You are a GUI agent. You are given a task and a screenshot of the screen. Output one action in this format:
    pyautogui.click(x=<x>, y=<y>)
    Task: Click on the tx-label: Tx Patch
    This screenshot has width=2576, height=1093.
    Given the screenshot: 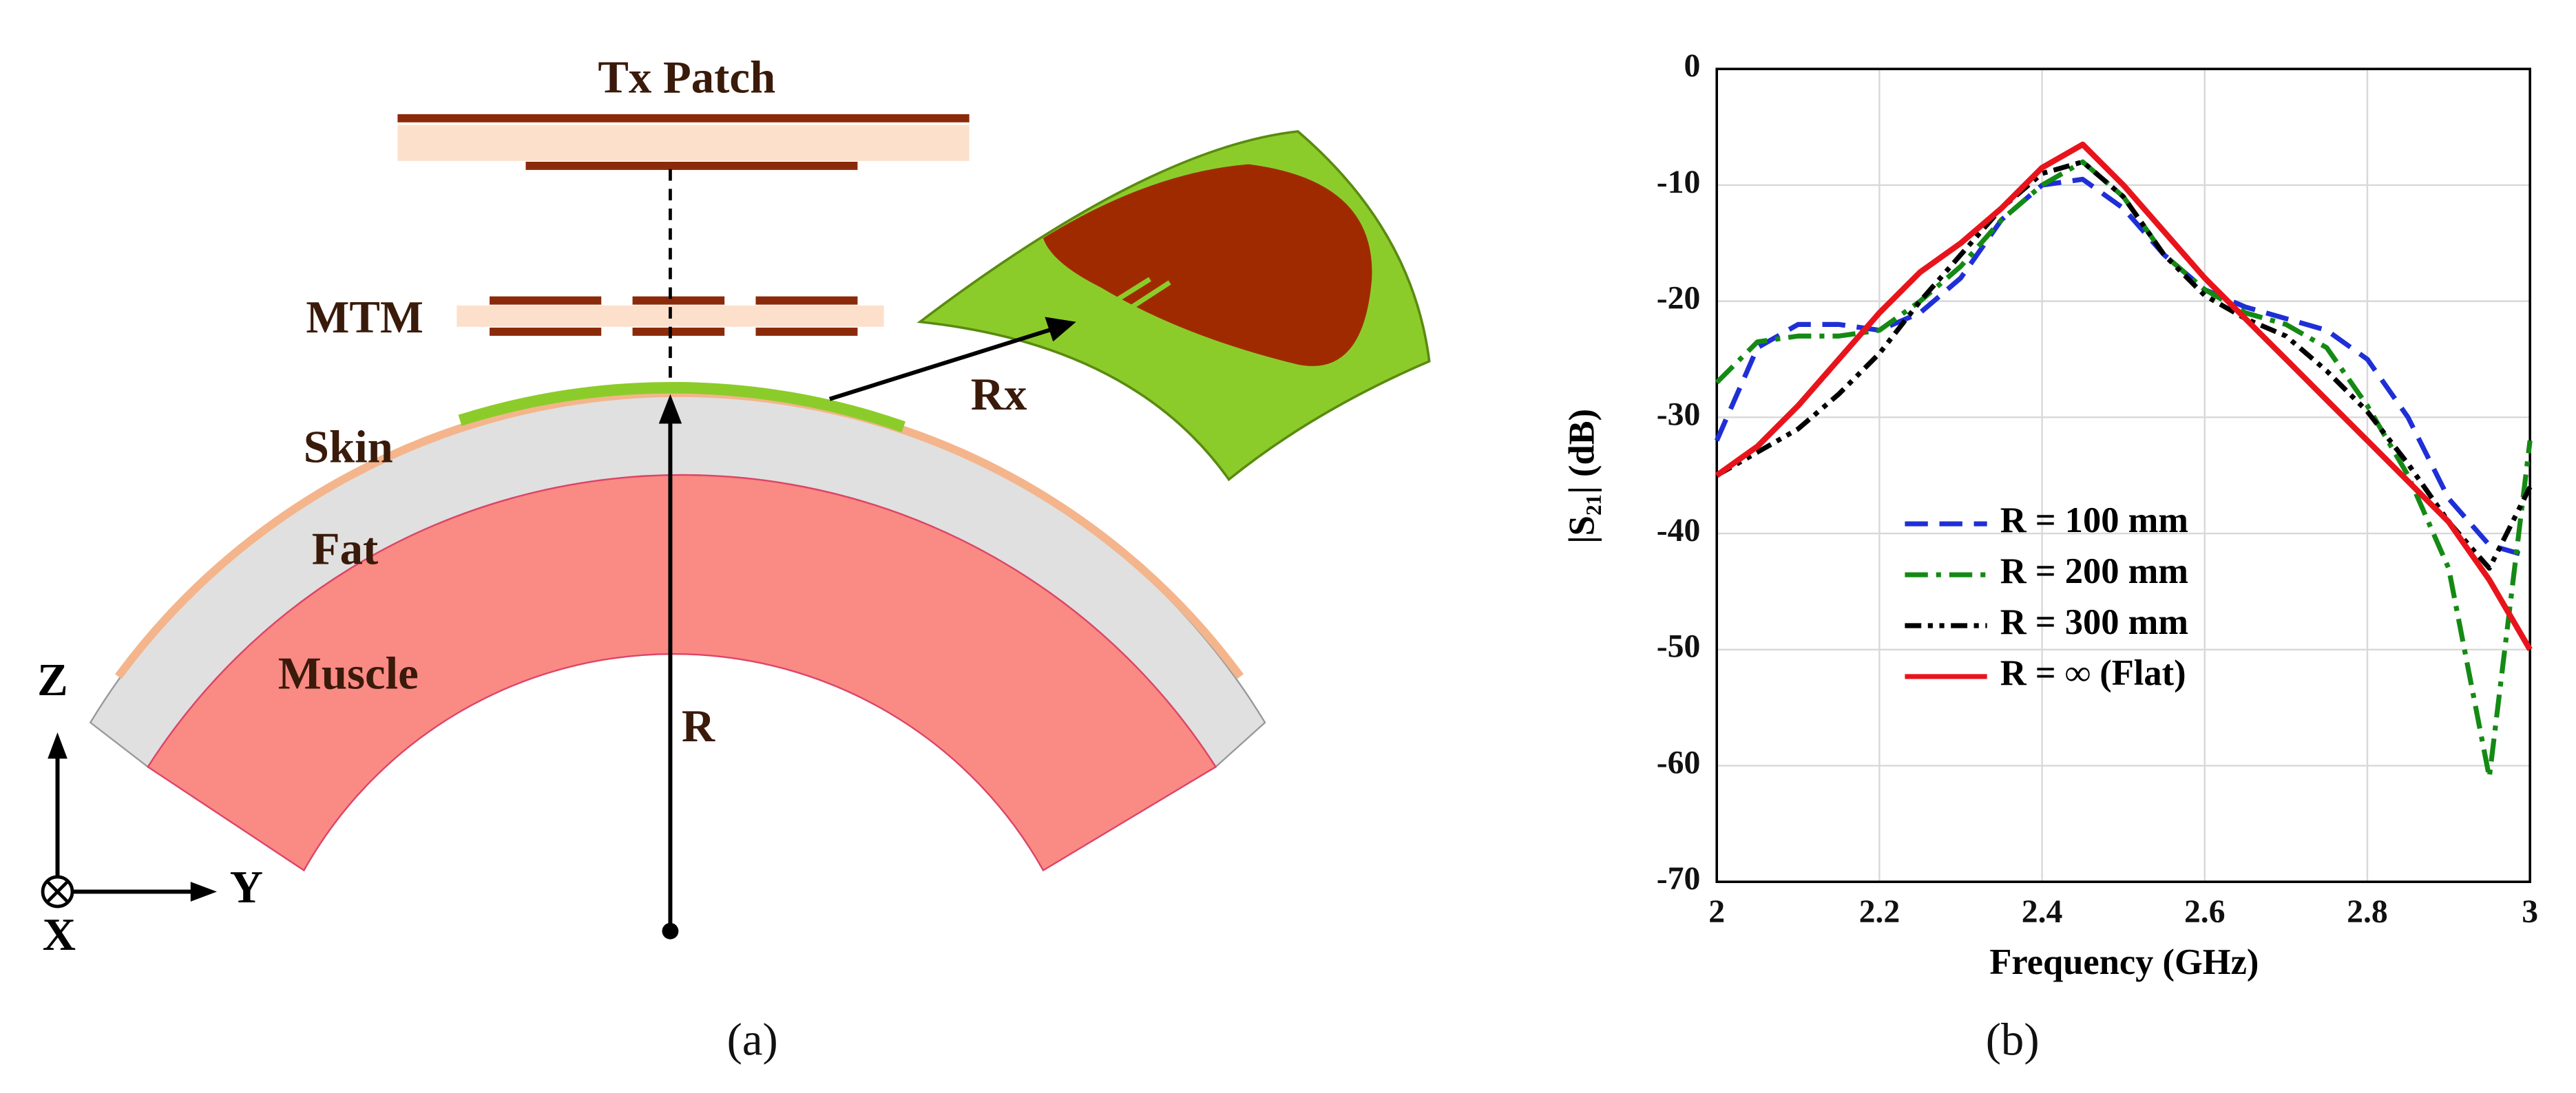 What is the action you would take?
    pyautogui.click(x=686, y=77)
    